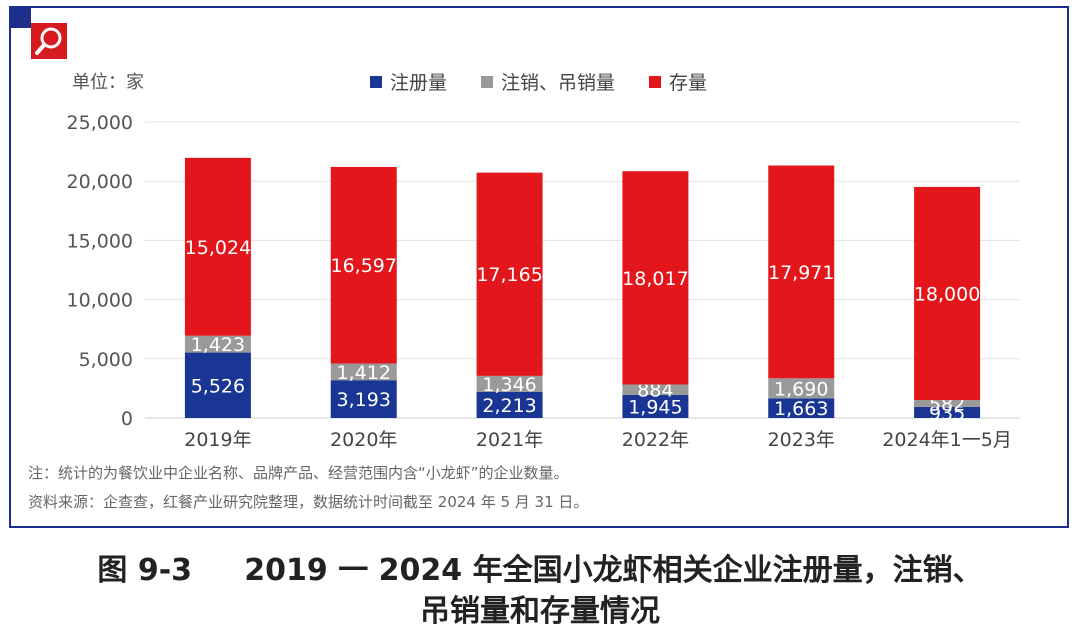 The width and height of the screenshot is (1080, 640). I want to click on x-tick-label: 2023年, so click(801, 440).